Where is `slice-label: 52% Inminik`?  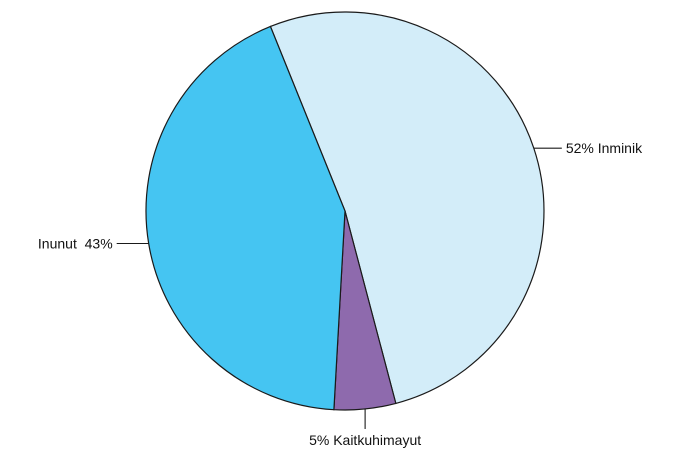 slice-label: 52% Inminik is located at coordinates (604, 148).